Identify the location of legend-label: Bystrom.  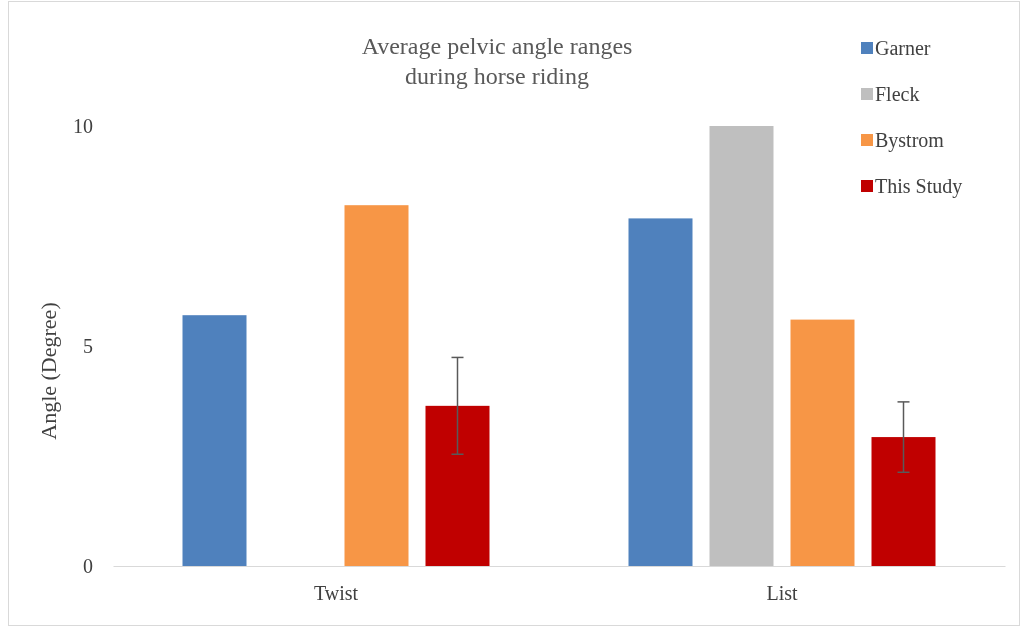
(910, 140).